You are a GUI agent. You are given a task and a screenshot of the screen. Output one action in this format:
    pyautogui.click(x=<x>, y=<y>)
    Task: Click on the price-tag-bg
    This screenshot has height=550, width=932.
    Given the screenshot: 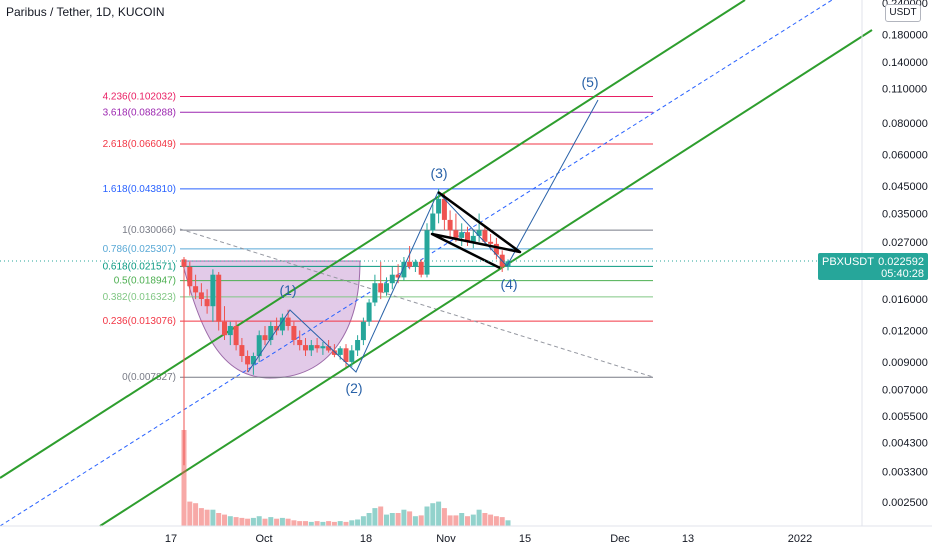 What is the action you would take?
    pyautogui.click(x=873, y=266)
    